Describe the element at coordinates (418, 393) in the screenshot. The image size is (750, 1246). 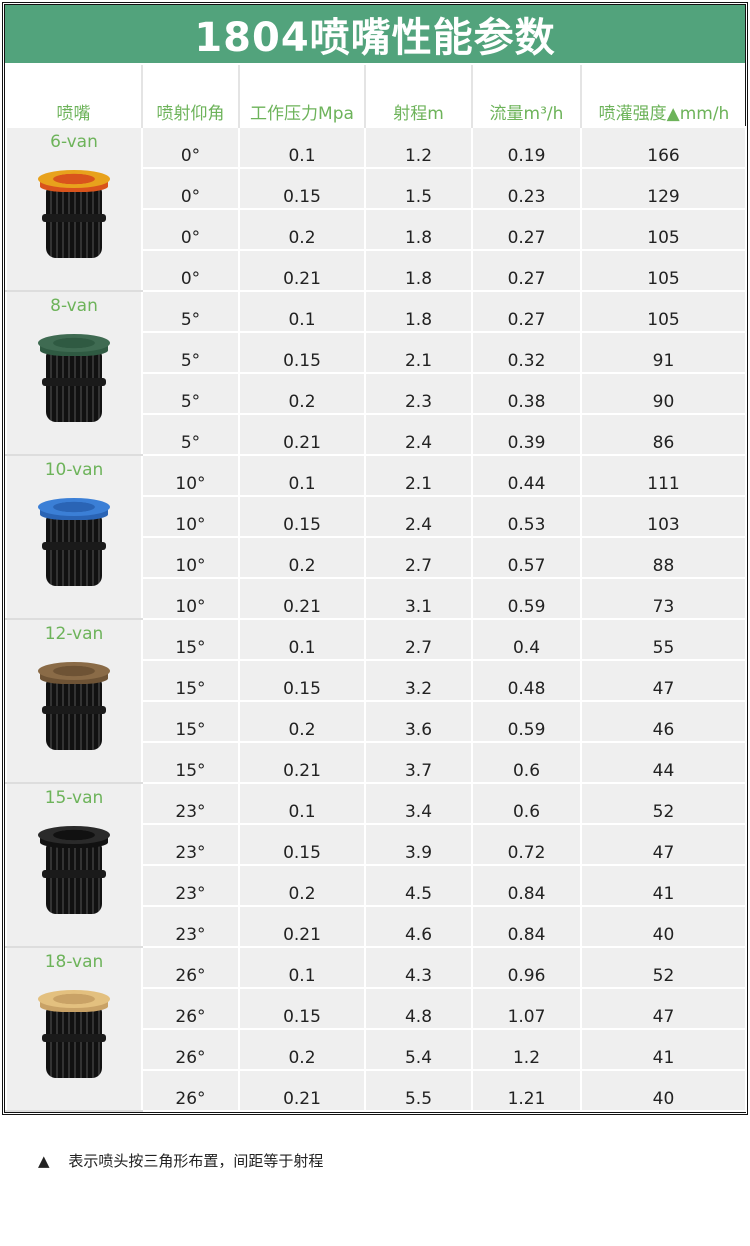
I see `table-cell: 2.3` at that location.